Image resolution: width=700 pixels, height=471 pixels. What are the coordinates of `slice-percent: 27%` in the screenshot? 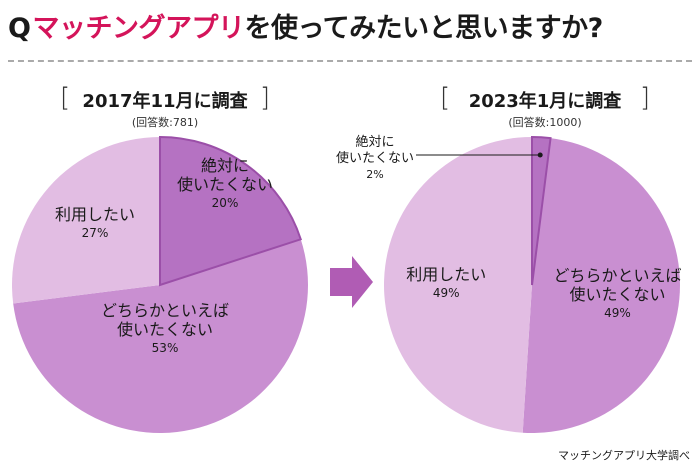 It's located at (95, 232).